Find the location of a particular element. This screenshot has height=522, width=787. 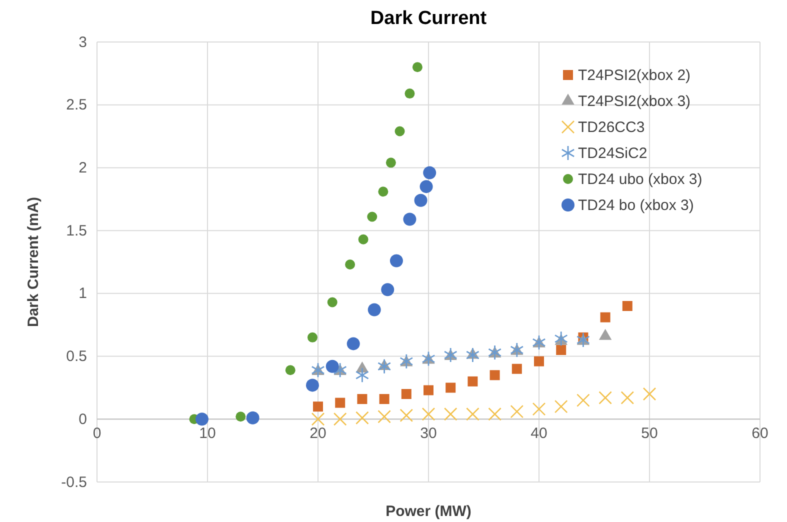

x-tick-label: 50 is located at coordinates (649, 433).